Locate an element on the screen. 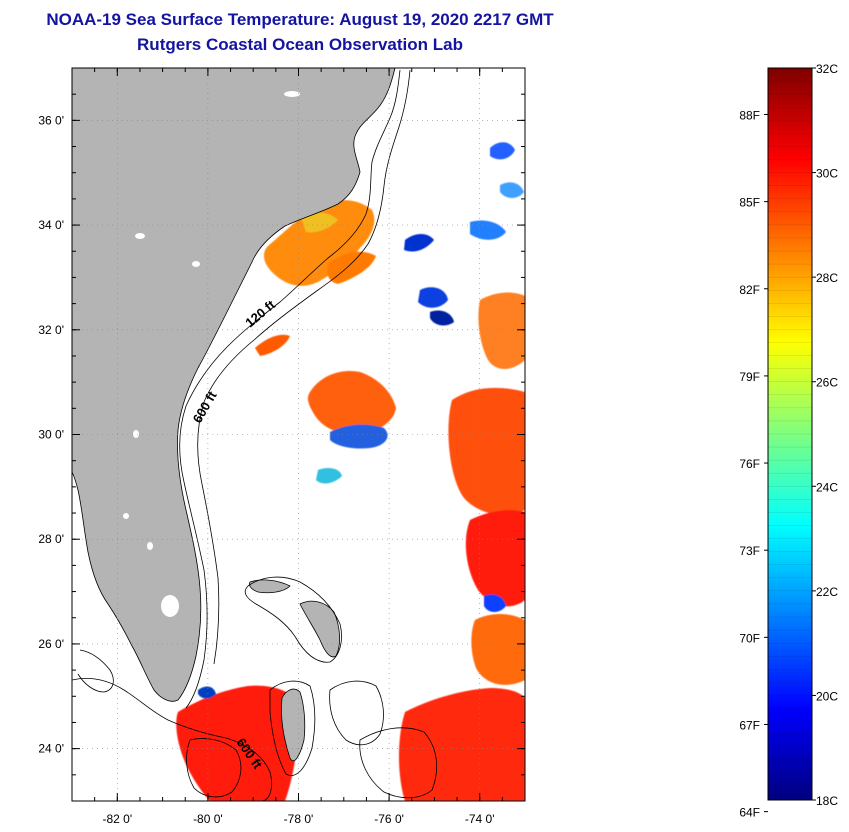  land-lakes is located at coordinates (211, 354).